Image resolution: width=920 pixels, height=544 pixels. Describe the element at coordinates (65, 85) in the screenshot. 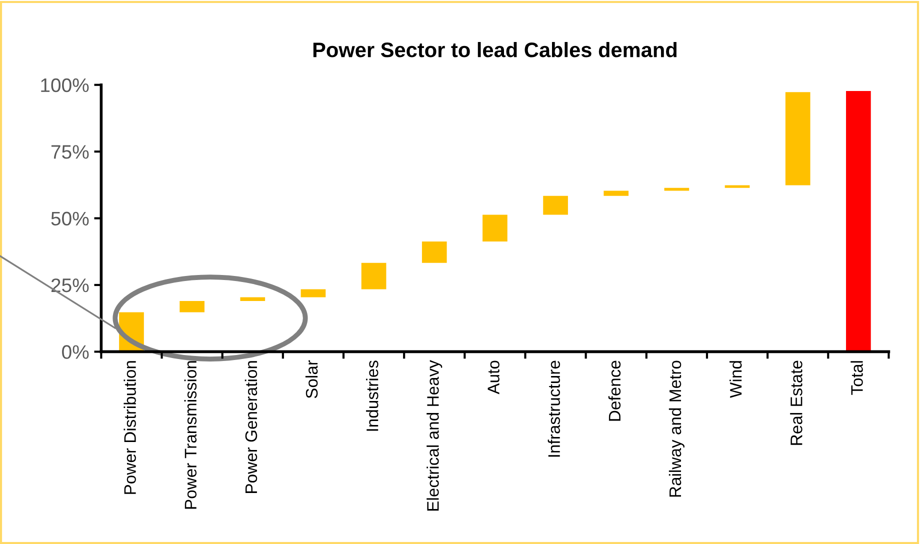

I see `y-tick-label: 100%` at that location.